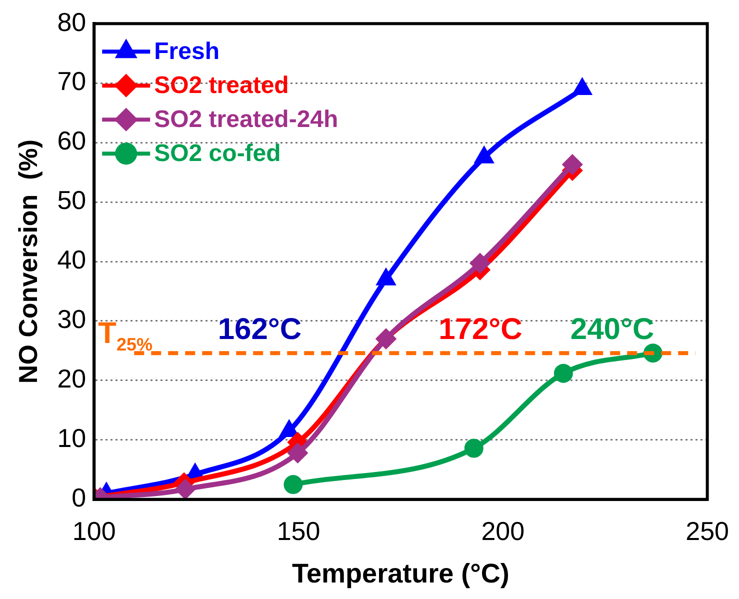  I want to click on y-axis-title: NO Conversion (%), so click(27, 261).